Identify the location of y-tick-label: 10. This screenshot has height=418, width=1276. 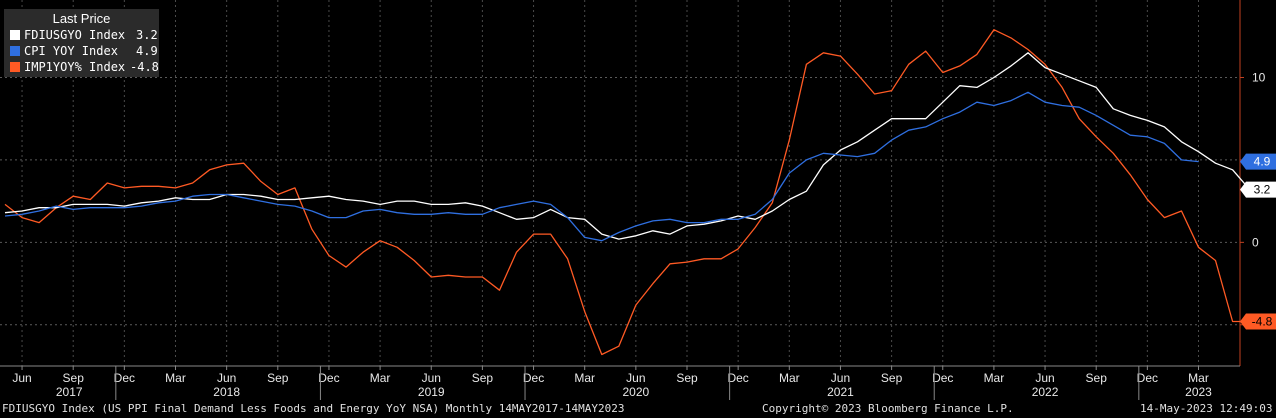
(1259, 77).